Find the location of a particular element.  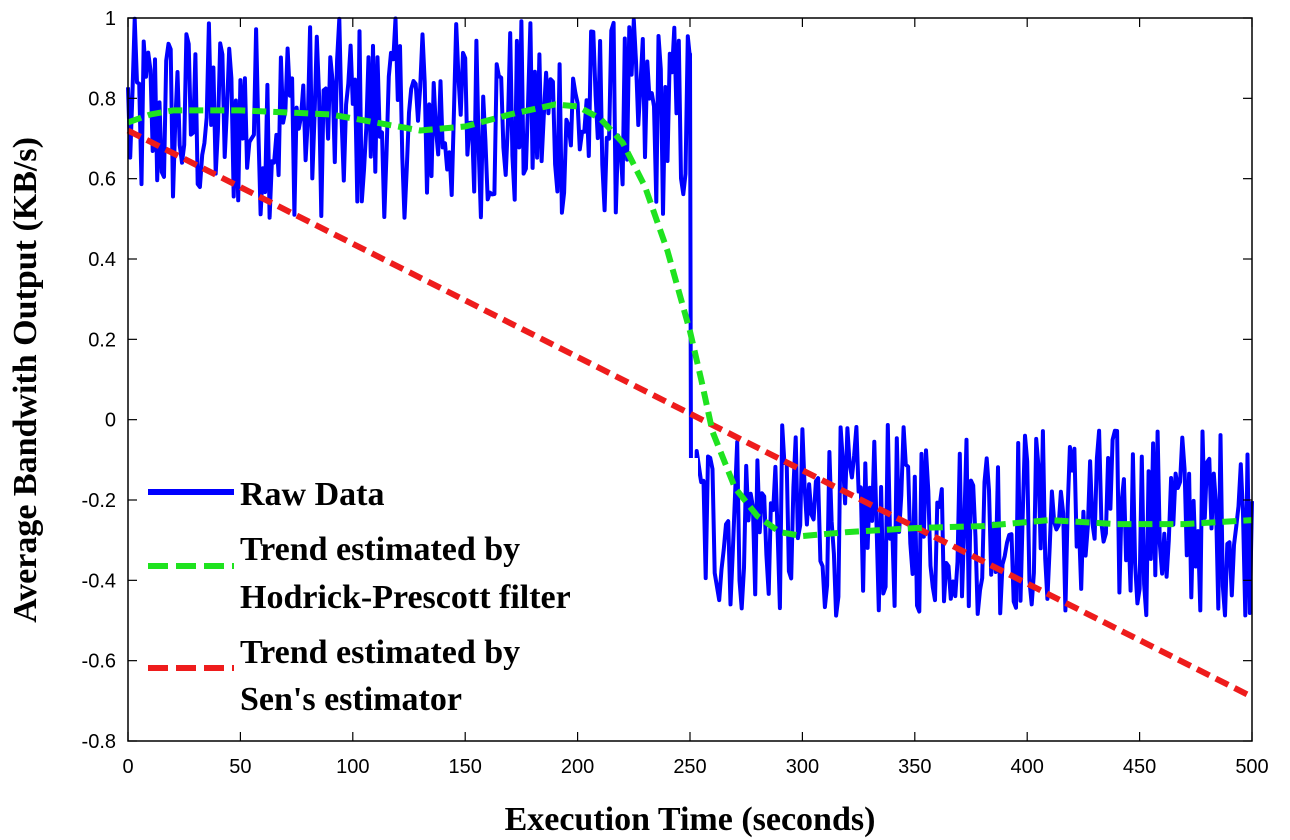

y-tick-label: -0.4 is located at coordinates (99, 581).